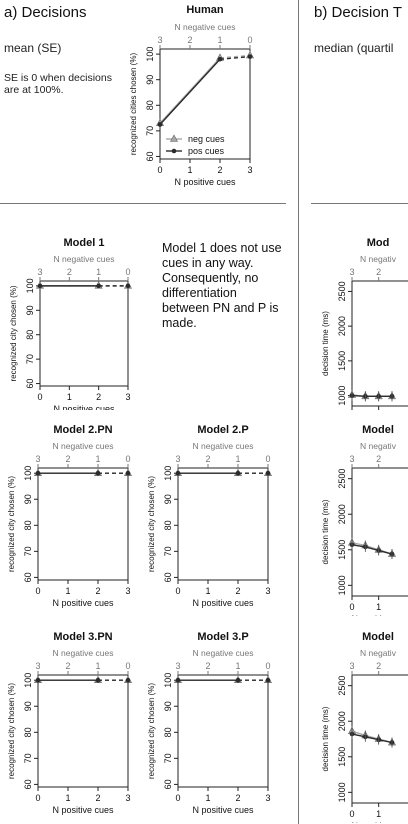 Image resolution: width=408 pixels, height=824 pixels. What do you see at coordinates (206, 139) in the screenshot?
I see `legend-neg-label: neg cues` at bounding box center [206, 139].